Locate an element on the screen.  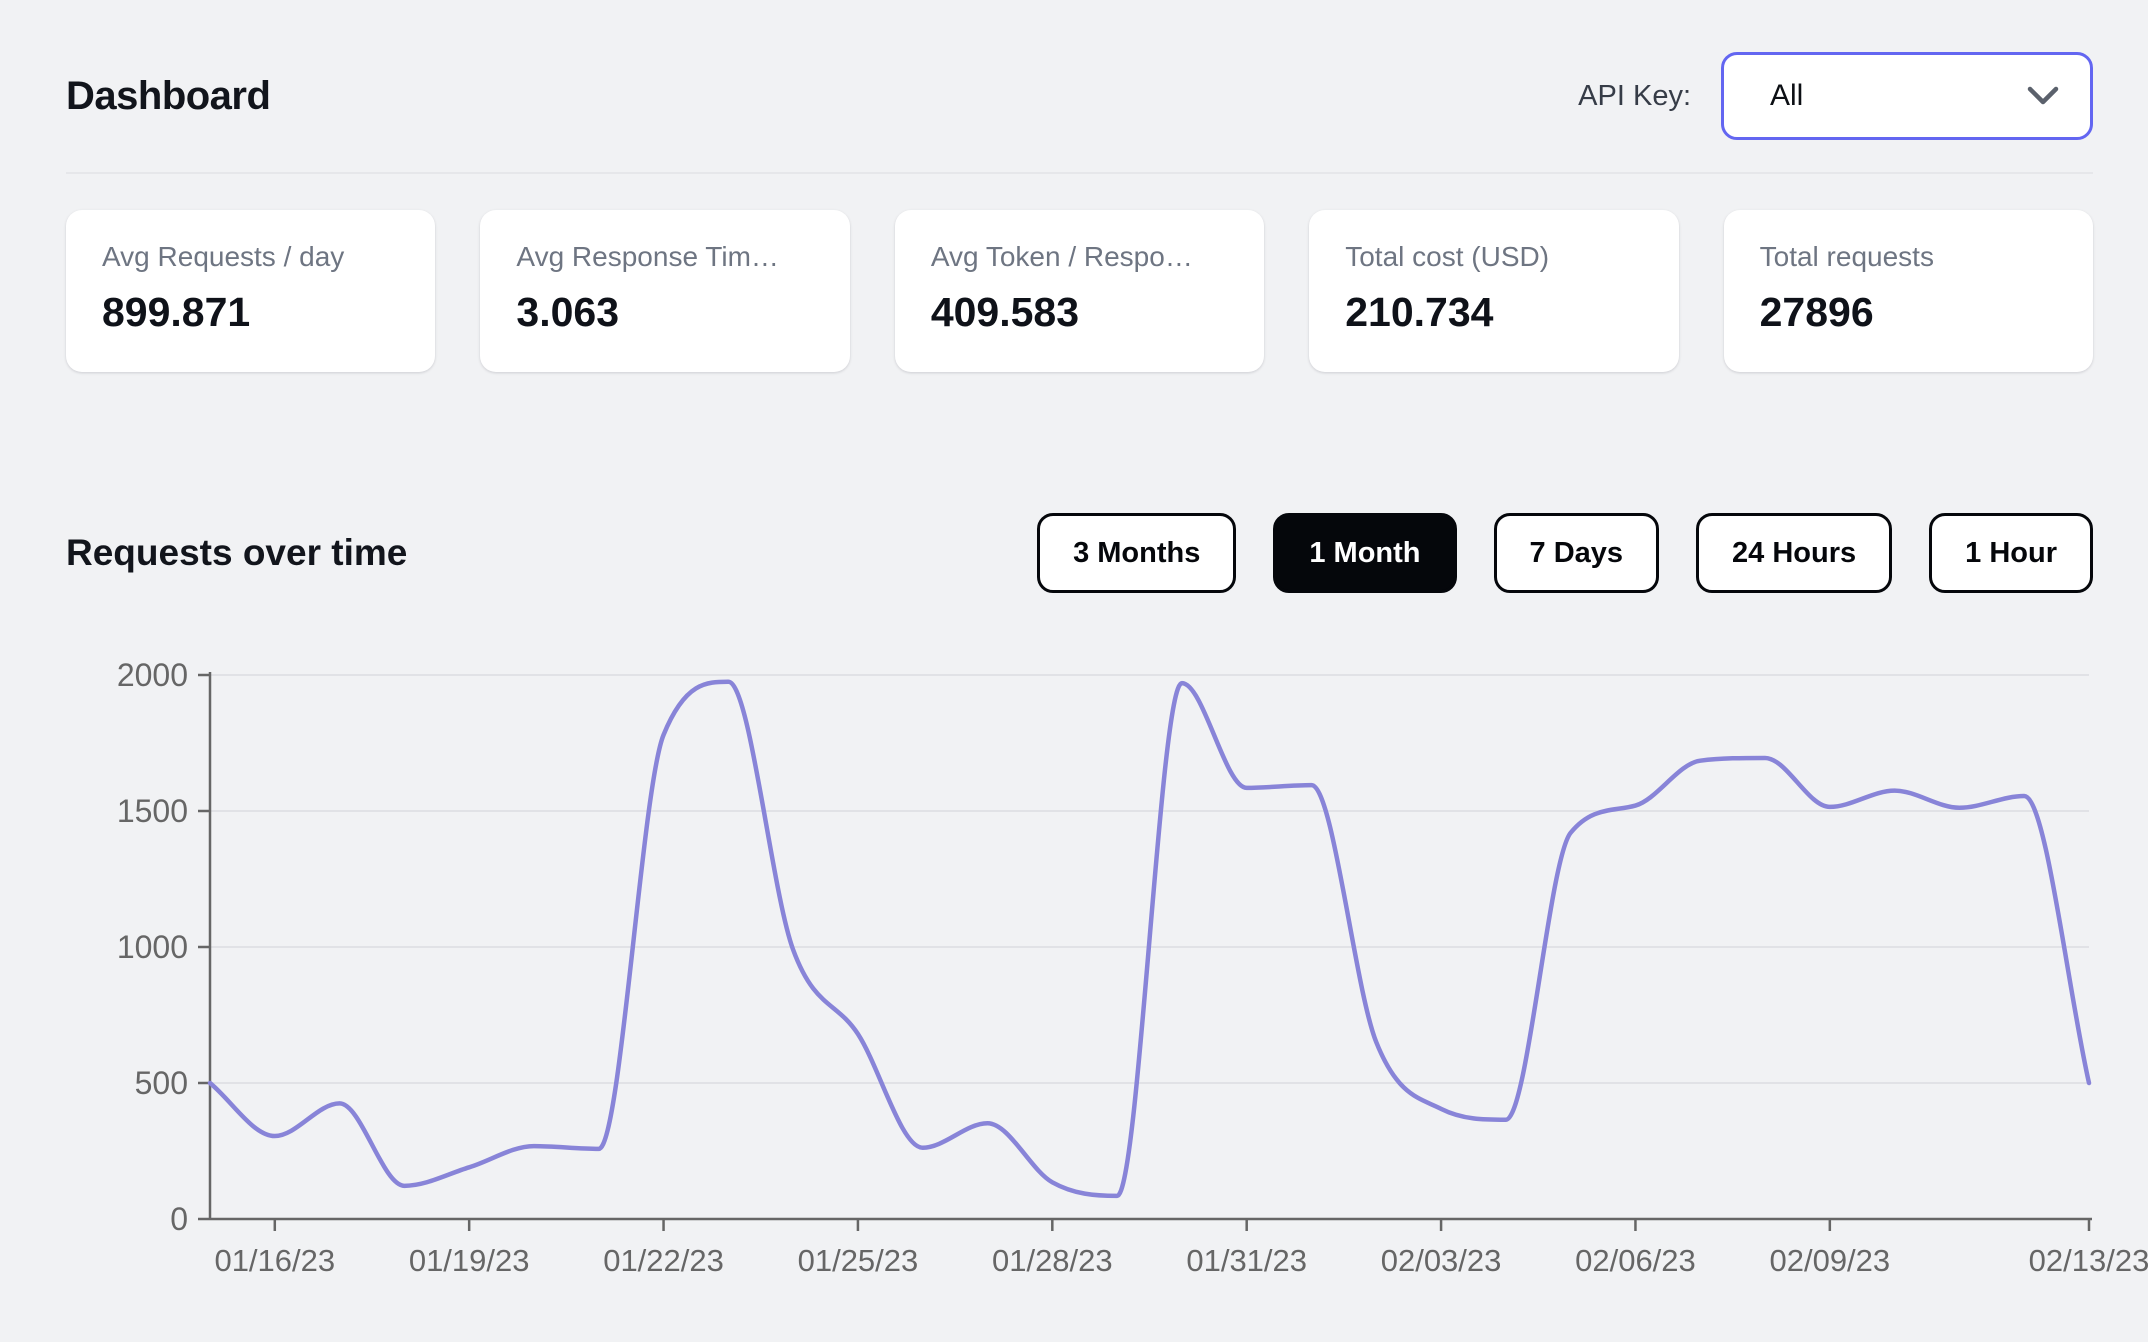
svg-text: 01/31/23 is located at coordinates (1246, 1260).